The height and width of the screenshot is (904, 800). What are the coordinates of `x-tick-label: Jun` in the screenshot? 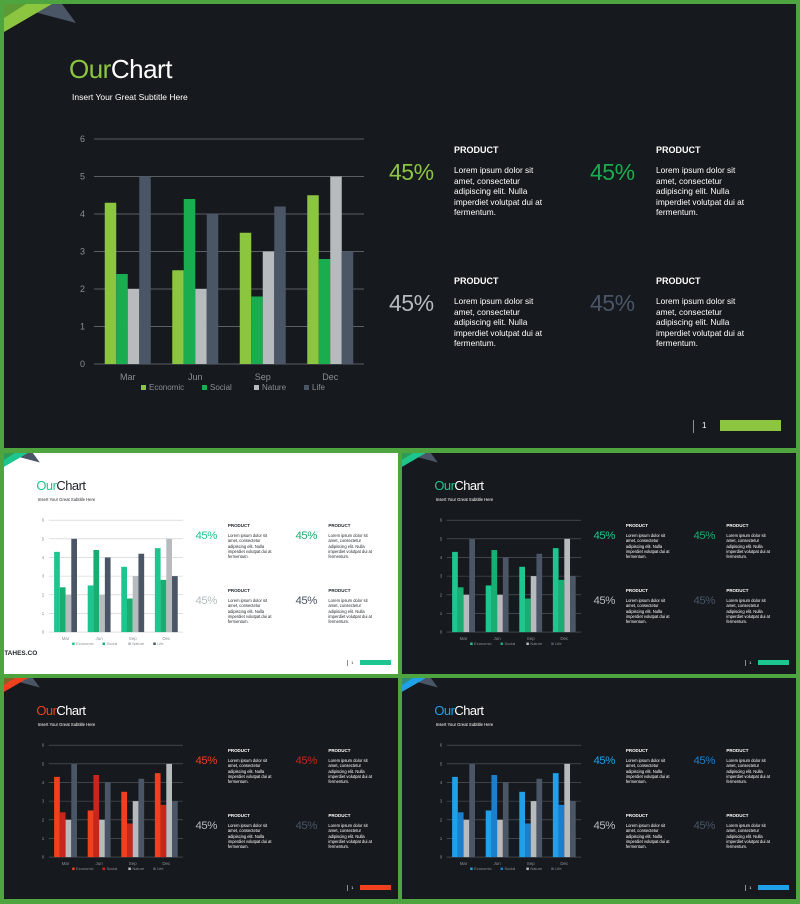 It's located at (100, 863).